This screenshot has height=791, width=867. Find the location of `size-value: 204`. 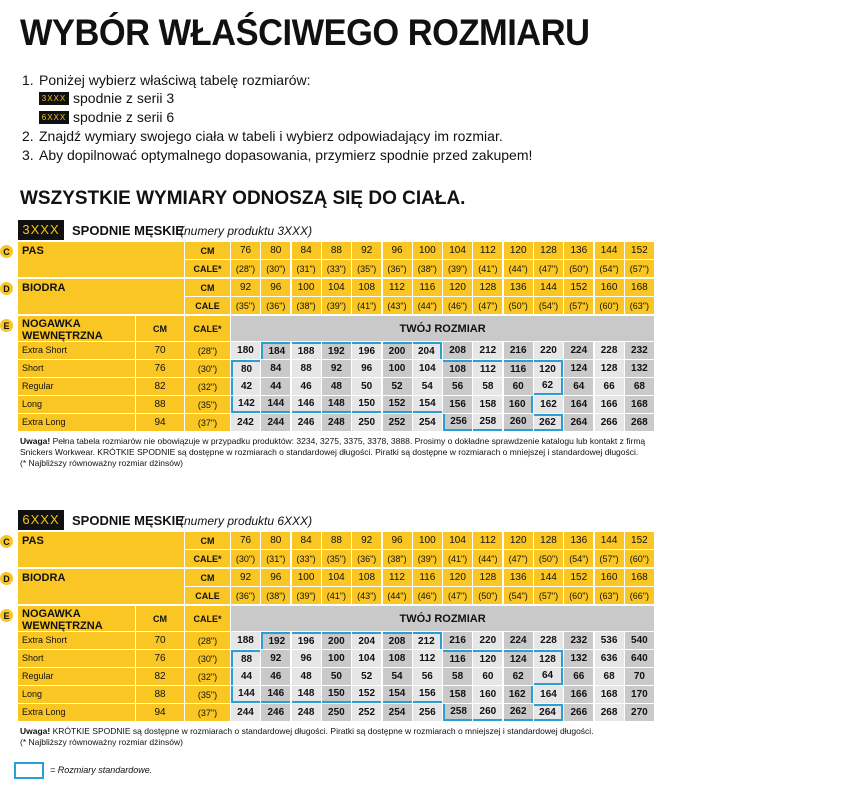

size-value: 204 is located at coordinates (367, 640).